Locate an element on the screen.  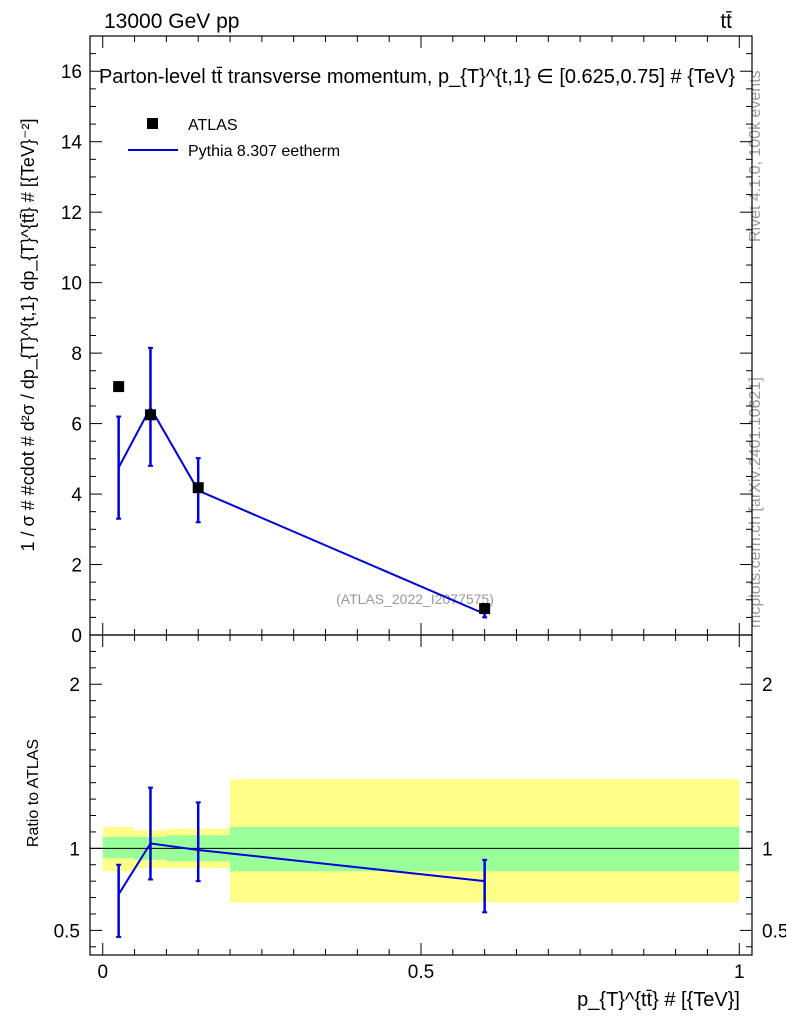
process-label: tt̄ is located at coordinates (726, 21).